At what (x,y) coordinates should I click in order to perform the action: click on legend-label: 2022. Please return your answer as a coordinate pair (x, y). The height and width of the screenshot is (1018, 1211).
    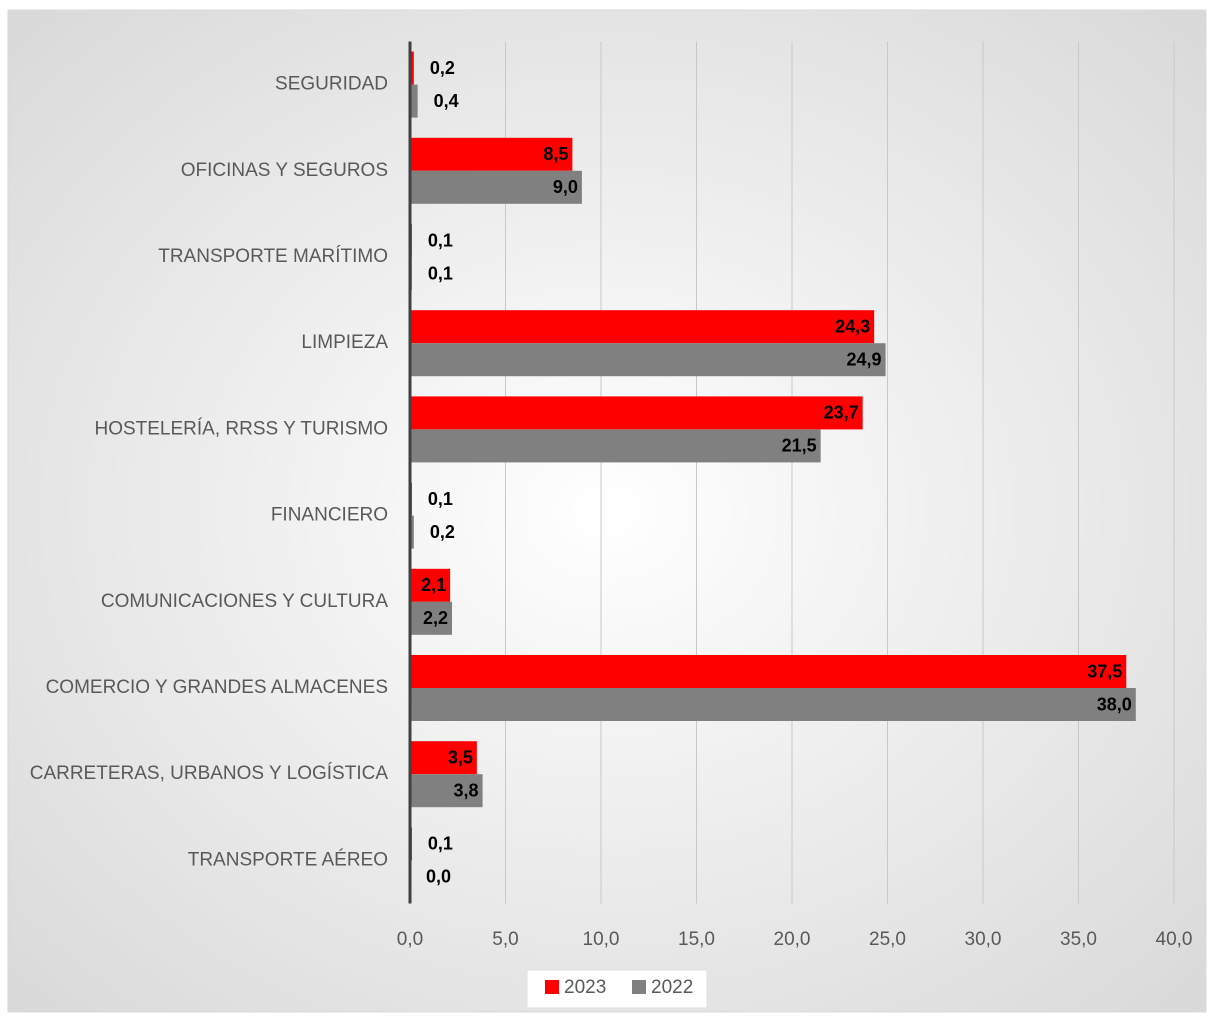
    Looking at the image, I should click on (672, 987).